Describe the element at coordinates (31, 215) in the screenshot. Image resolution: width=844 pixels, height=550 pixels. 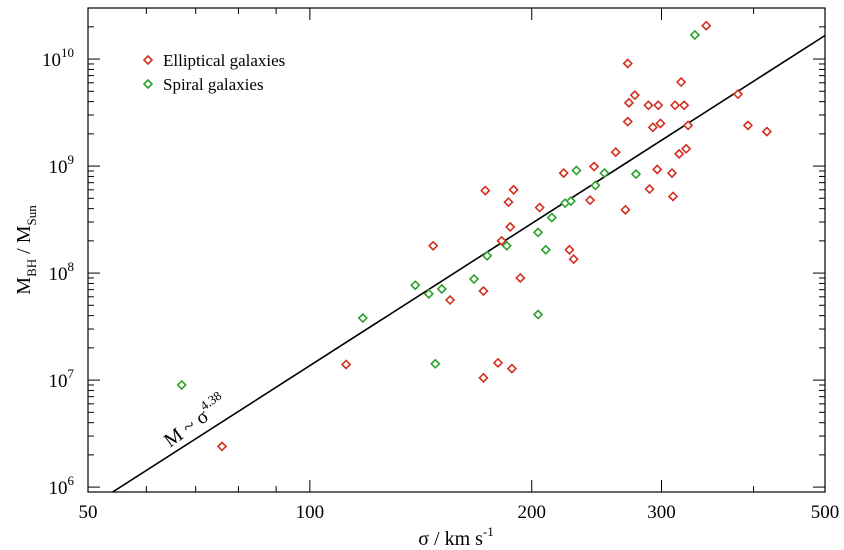
I see `y-axis-title-sub-sun: Sun` at that location.